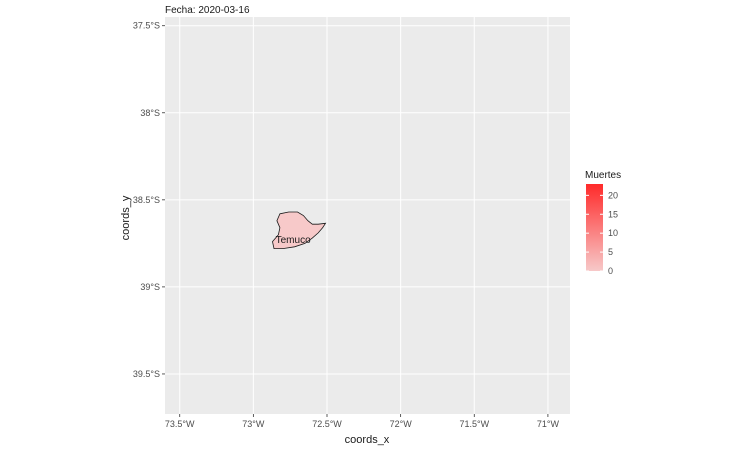  I want to click on legend-ticks: 0 5 10 15 20, so click(602, 233).